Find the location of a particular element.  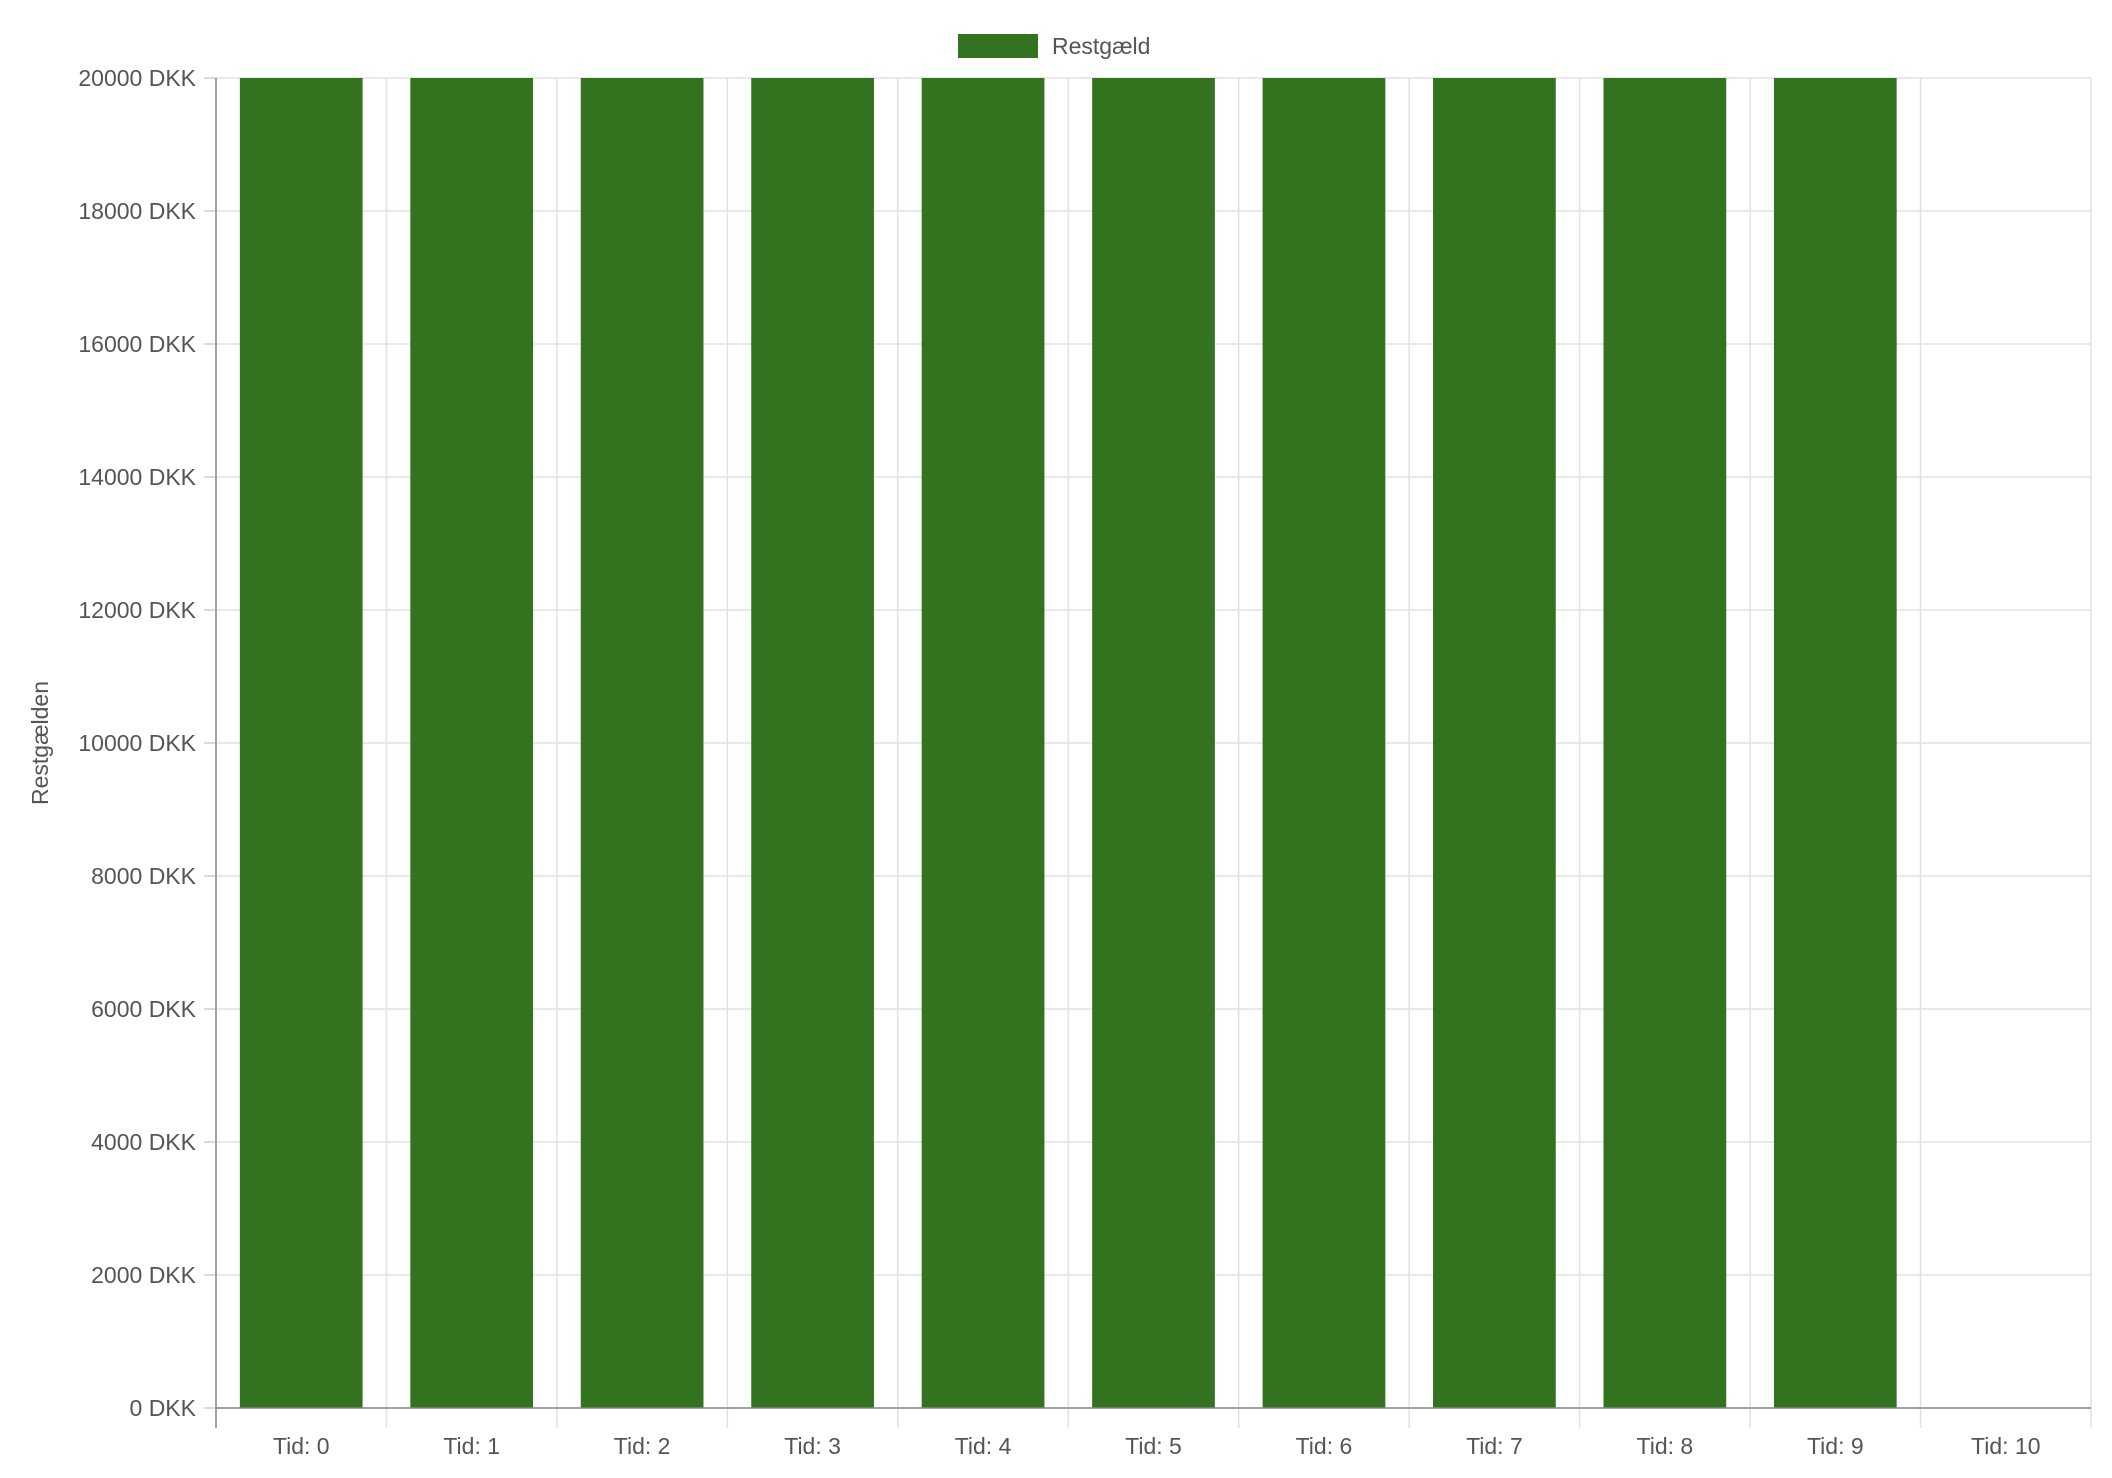

y-tick-label: 8000 DKK is located at coordinates (144, 876).